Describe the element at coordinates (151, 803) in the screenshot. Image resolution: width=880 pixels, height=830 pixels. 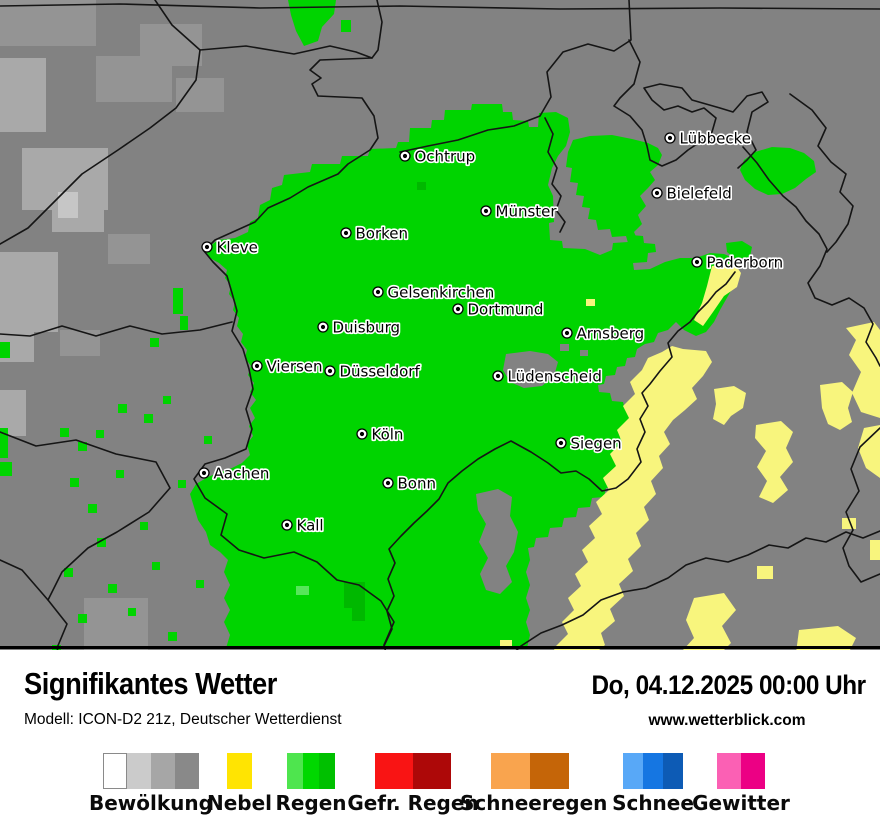
I see `legend-label: Bewölkung` at that location.